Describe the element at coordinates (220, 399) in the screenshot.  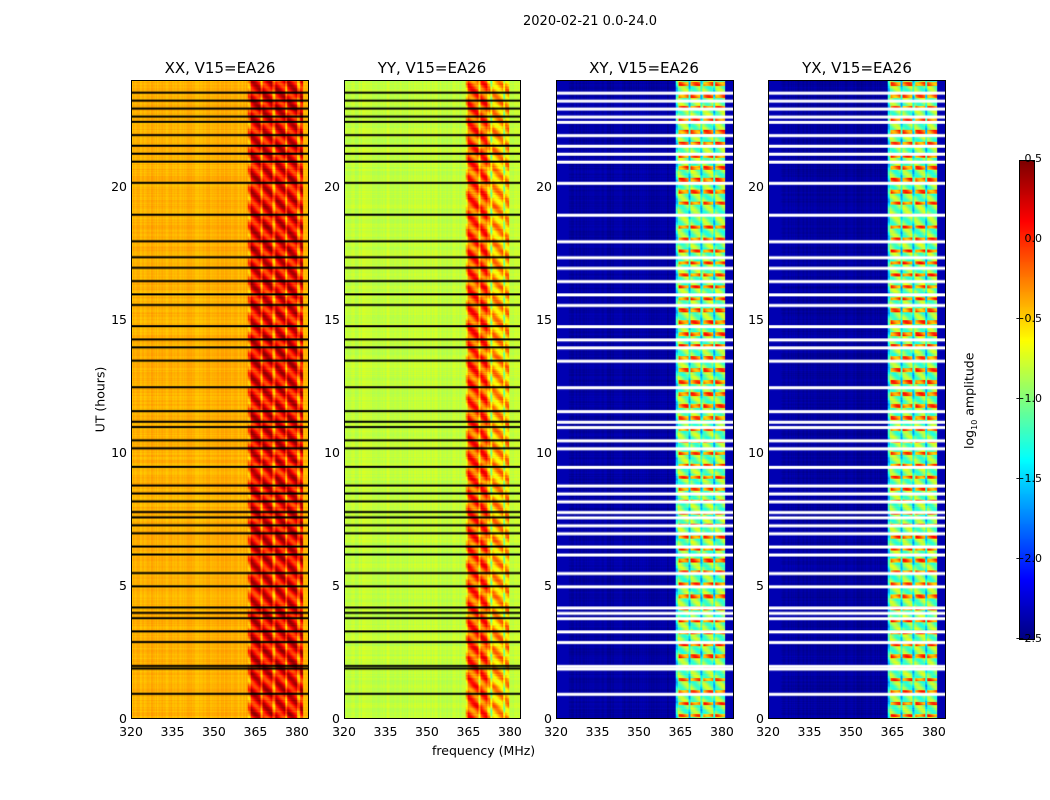
I see `heatmap-xx` at that location.